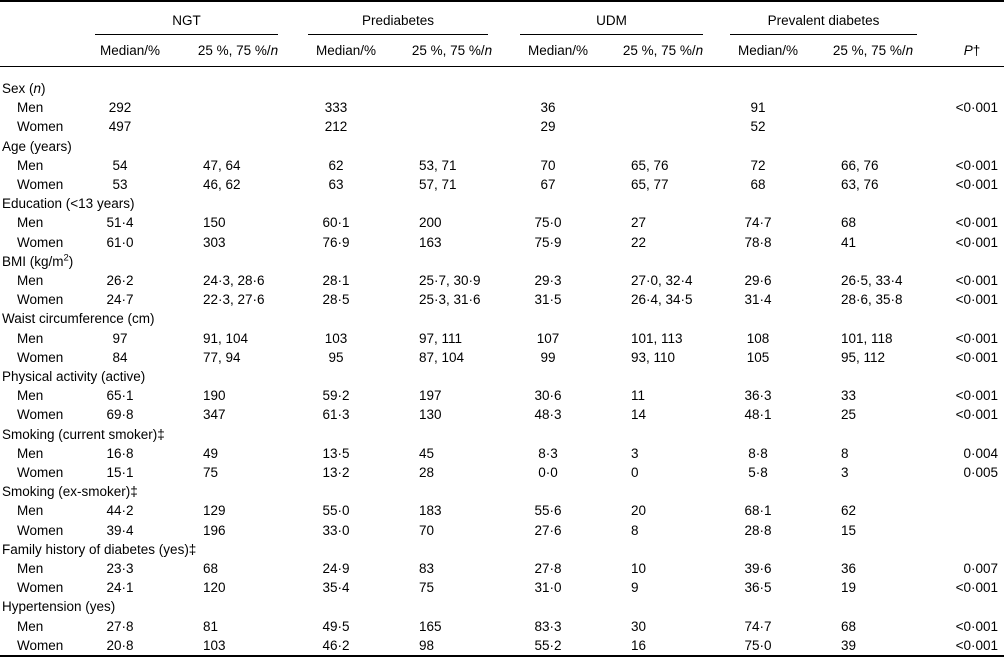 The height and width of the screenshot is (659, 1004). I want to click on median-cell: 59·2, so click(336, 396).